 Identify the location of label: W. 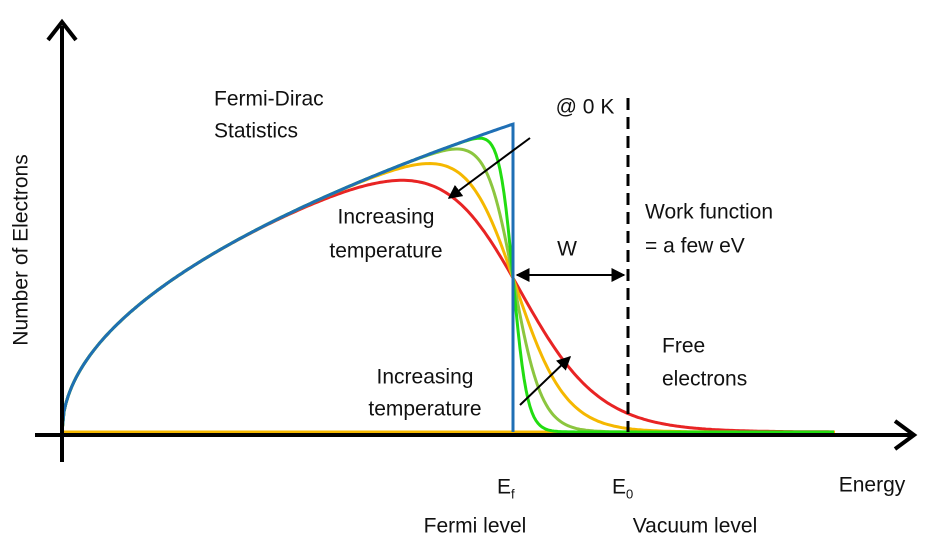
(567, 249).